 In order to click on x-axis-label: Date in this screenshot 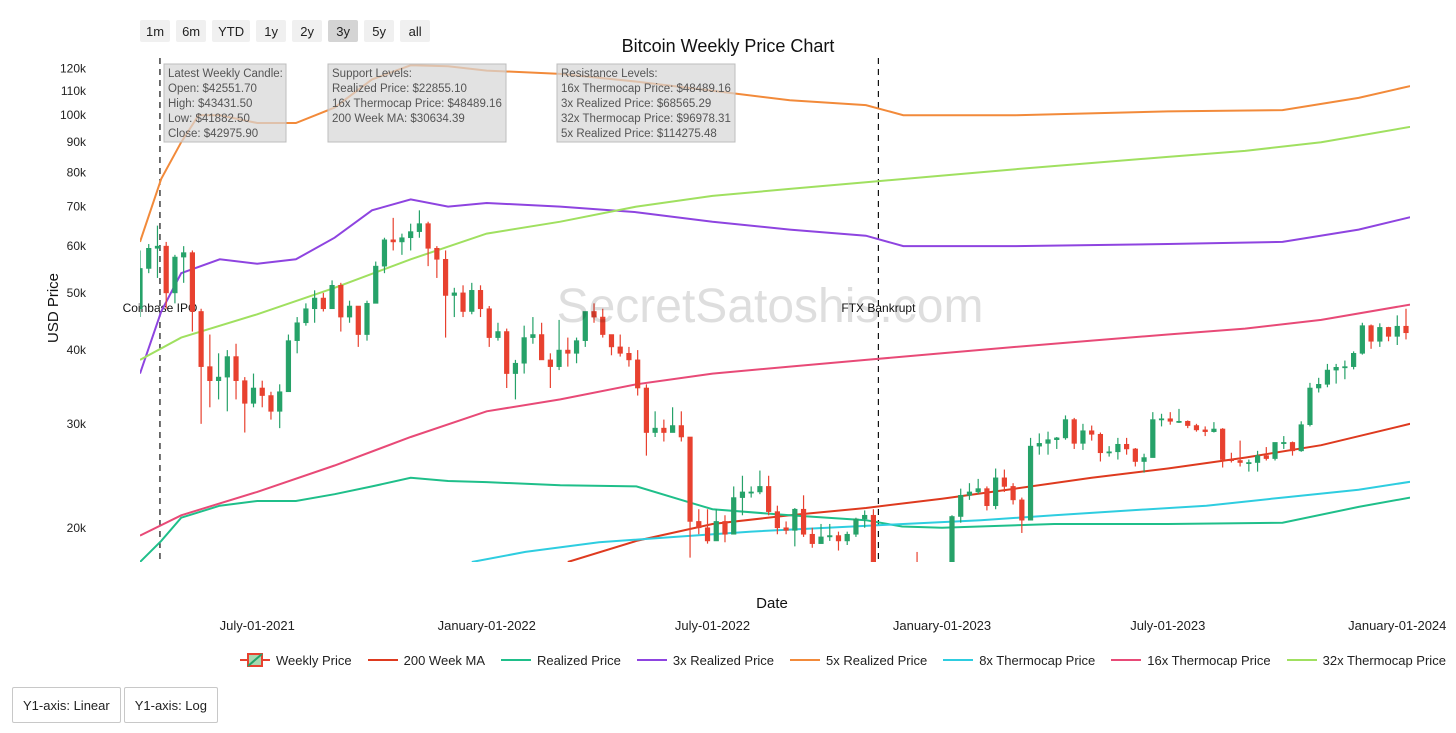, I will do `click(772, 603)`.